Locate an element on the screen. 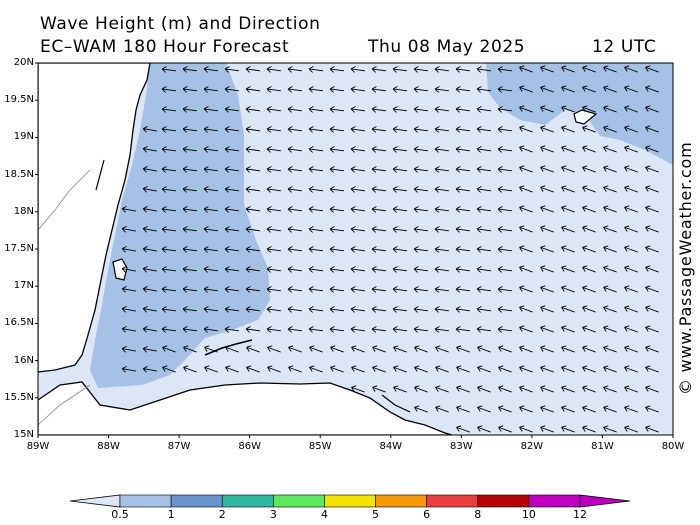 The width and height of the screenshot is (700, 525). lat-label: 17N is located at coordinates (23, 286).